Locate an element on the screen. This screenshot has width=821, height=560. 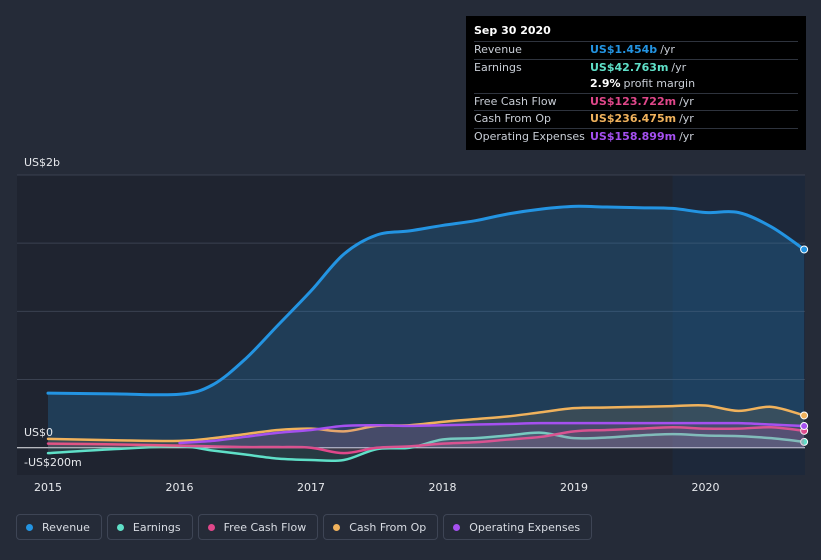
tooltip-row-value: US$42.763m is located at coordinates (629, 67).